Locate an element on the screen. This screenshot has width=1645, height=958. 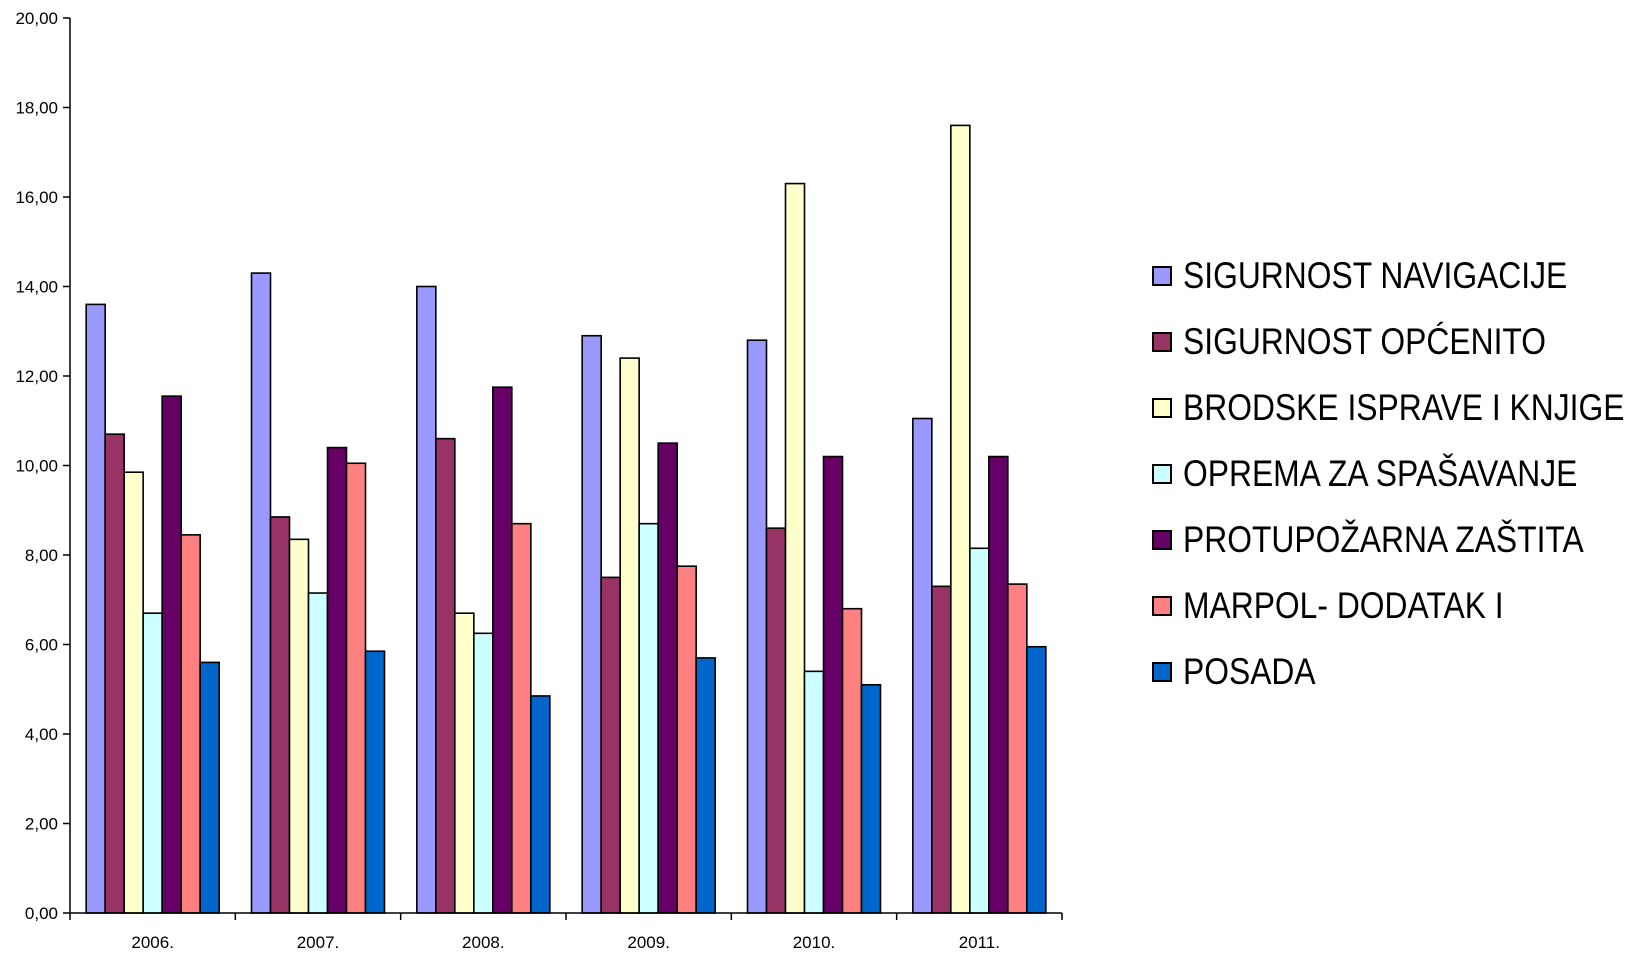
legend-item: PROTUPOŽARNA ZAŠTITA is located at coordinates (1398, 540).